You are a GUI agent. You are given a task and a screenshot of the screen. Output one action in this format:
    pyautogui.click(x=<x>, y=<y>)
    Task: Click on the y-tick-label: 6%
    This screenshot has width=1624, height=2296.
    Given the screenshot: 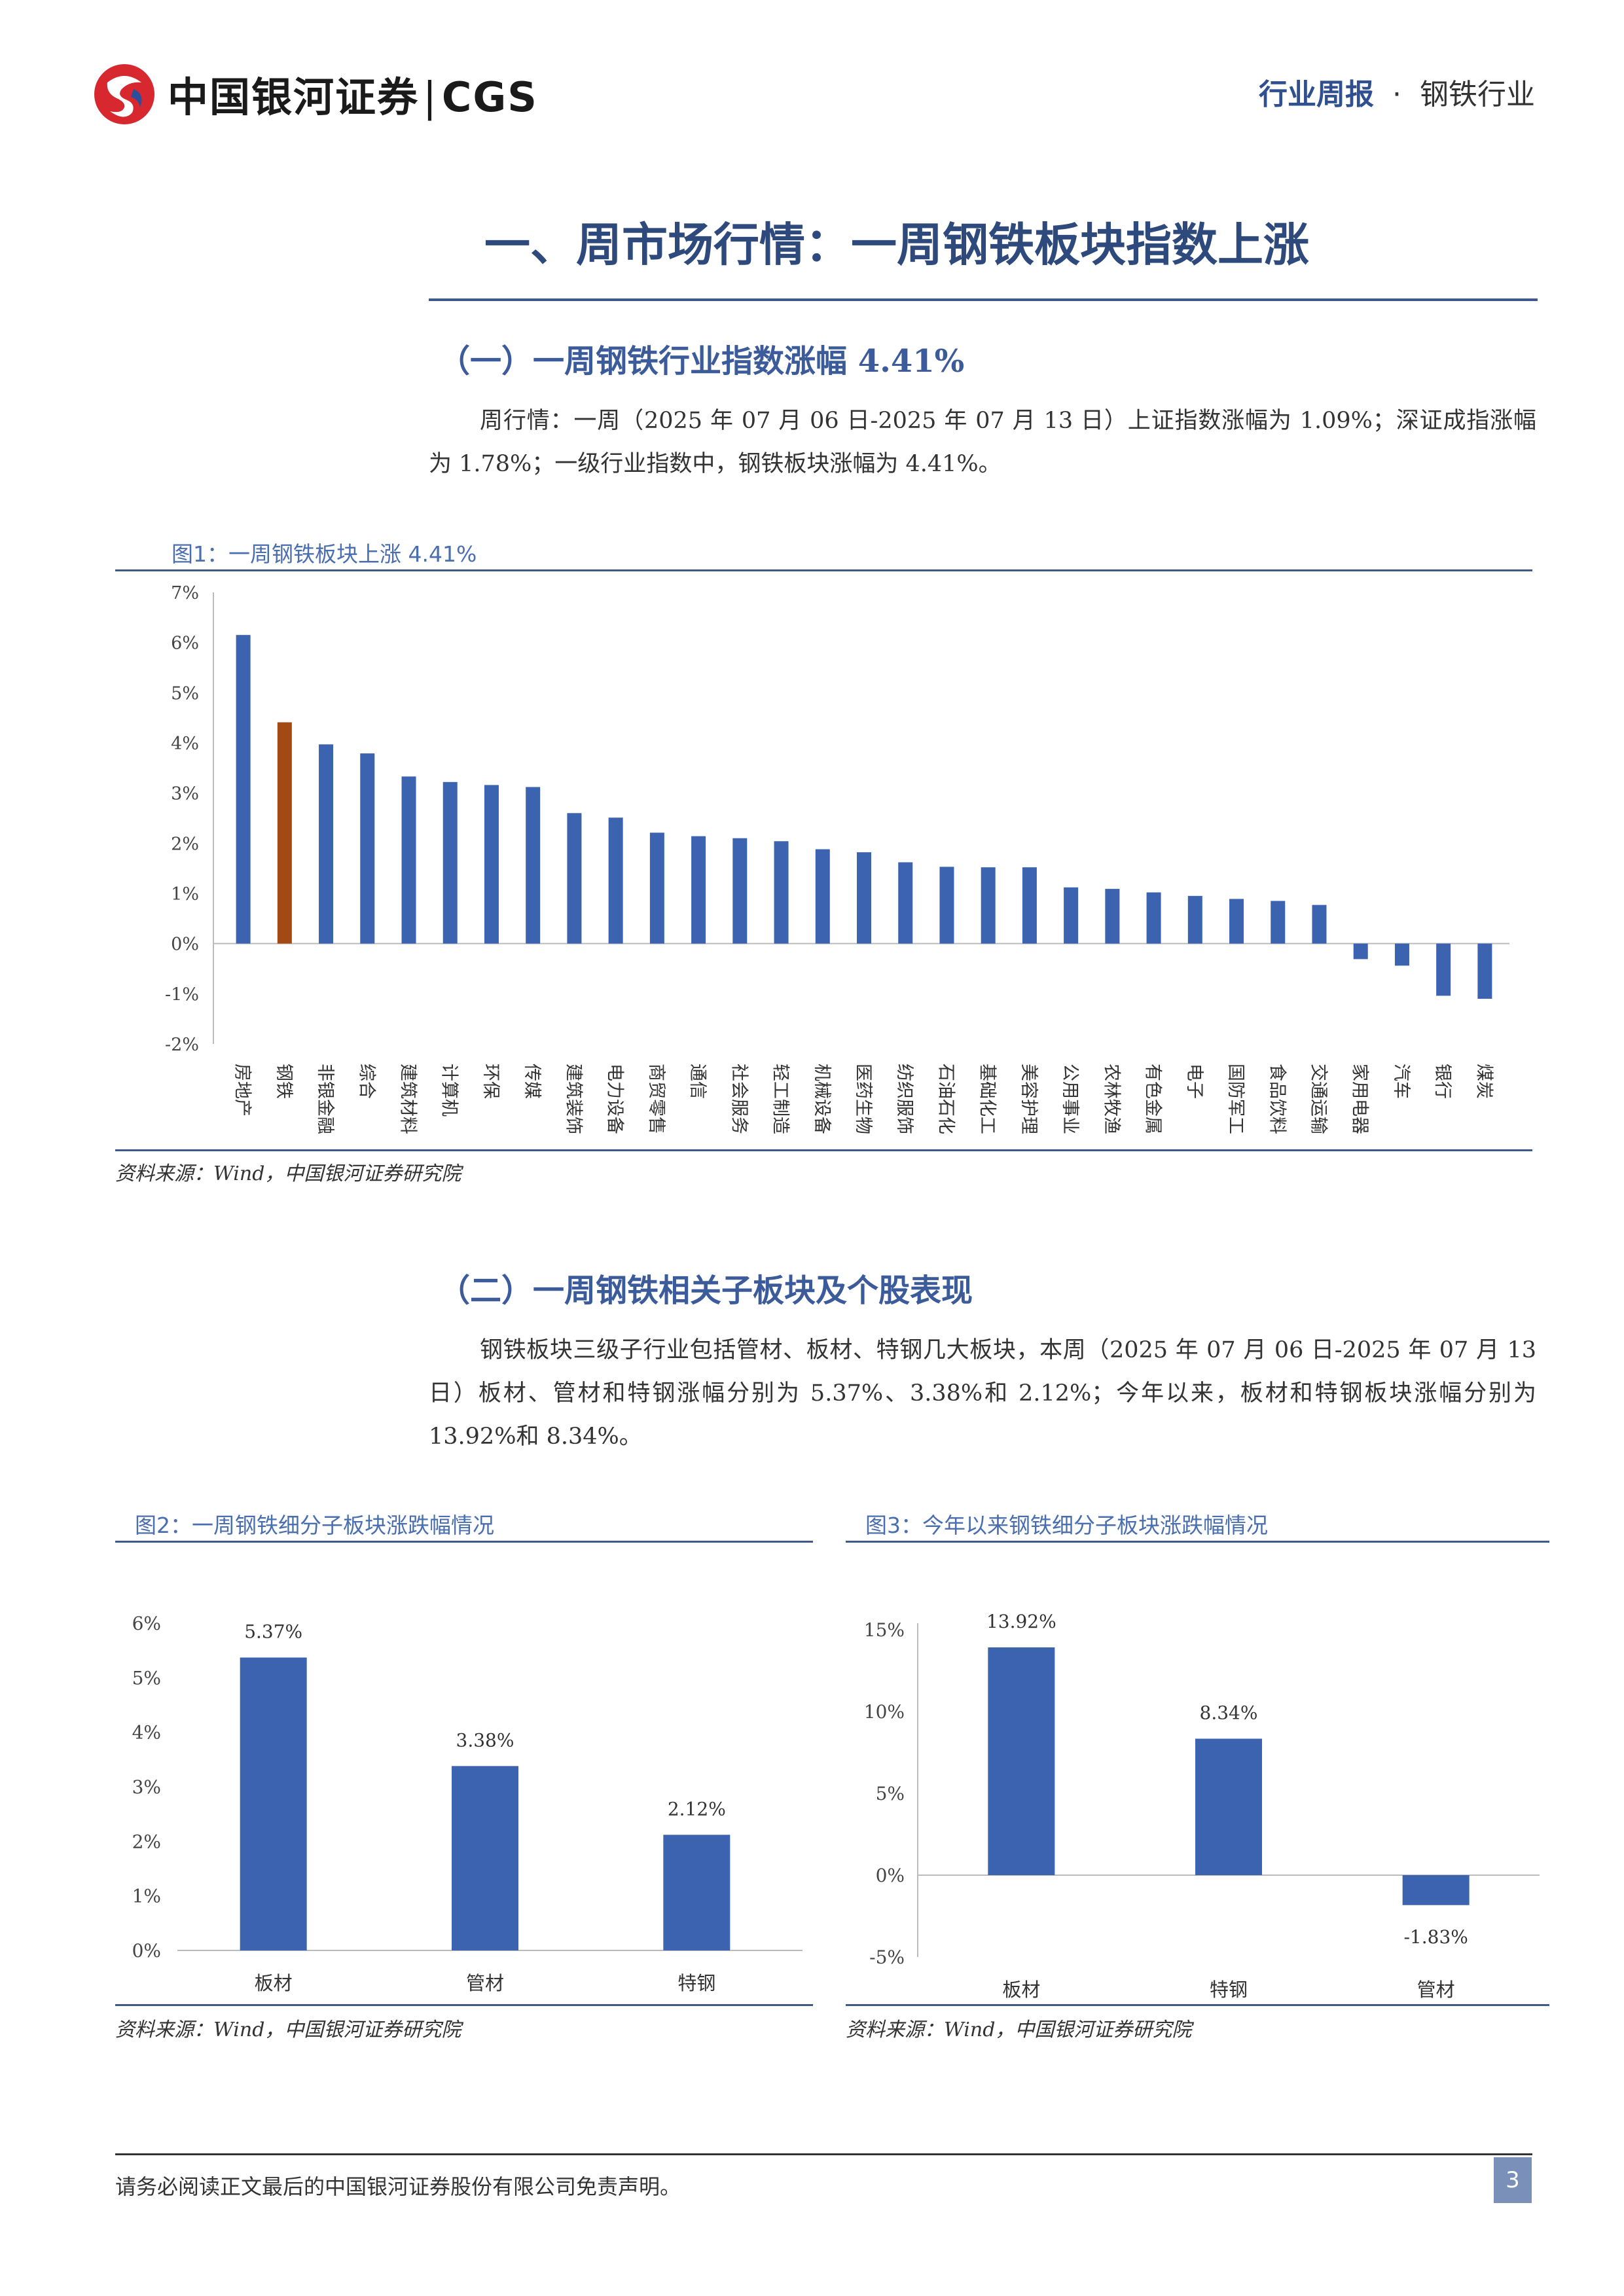 What is the action you would take?
    pyautogui.click(x=185, y=644)
    